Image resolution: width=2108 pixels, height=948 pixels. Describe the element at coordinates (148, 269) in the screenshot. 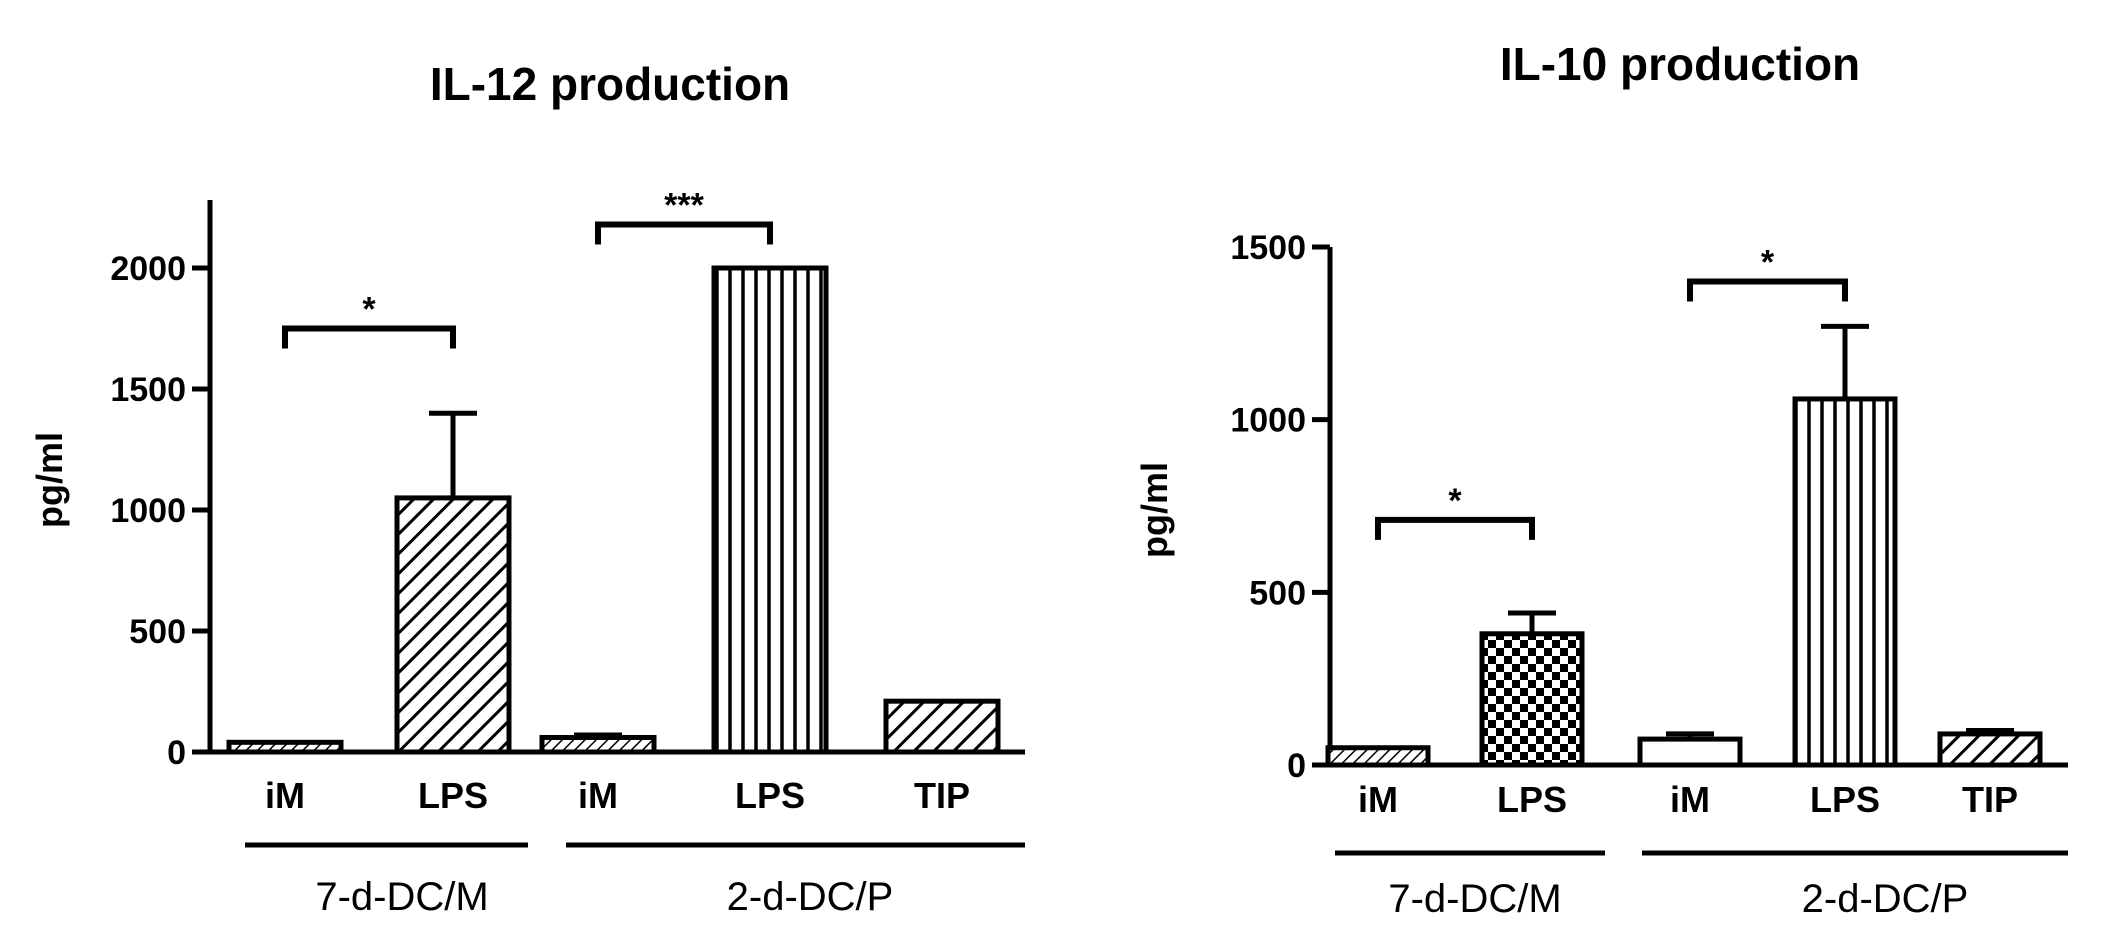

I see `y-tick-label: 2000` at that location.